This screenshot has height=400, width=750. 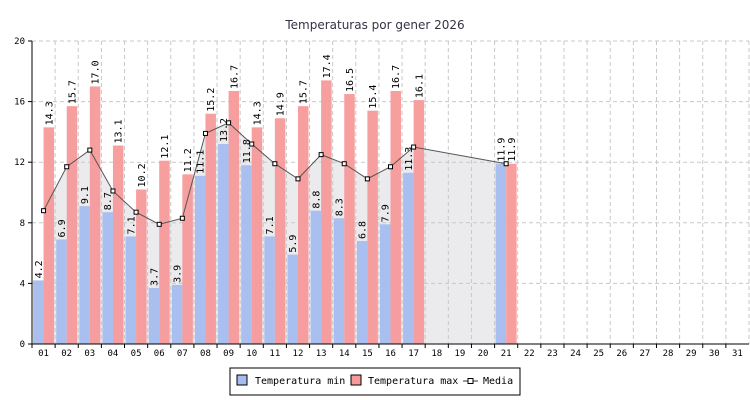 What do you see at coordinates (737, 354) in the screenshot?
I see `x-tick-label: 31` at bounding box center [737, 354].